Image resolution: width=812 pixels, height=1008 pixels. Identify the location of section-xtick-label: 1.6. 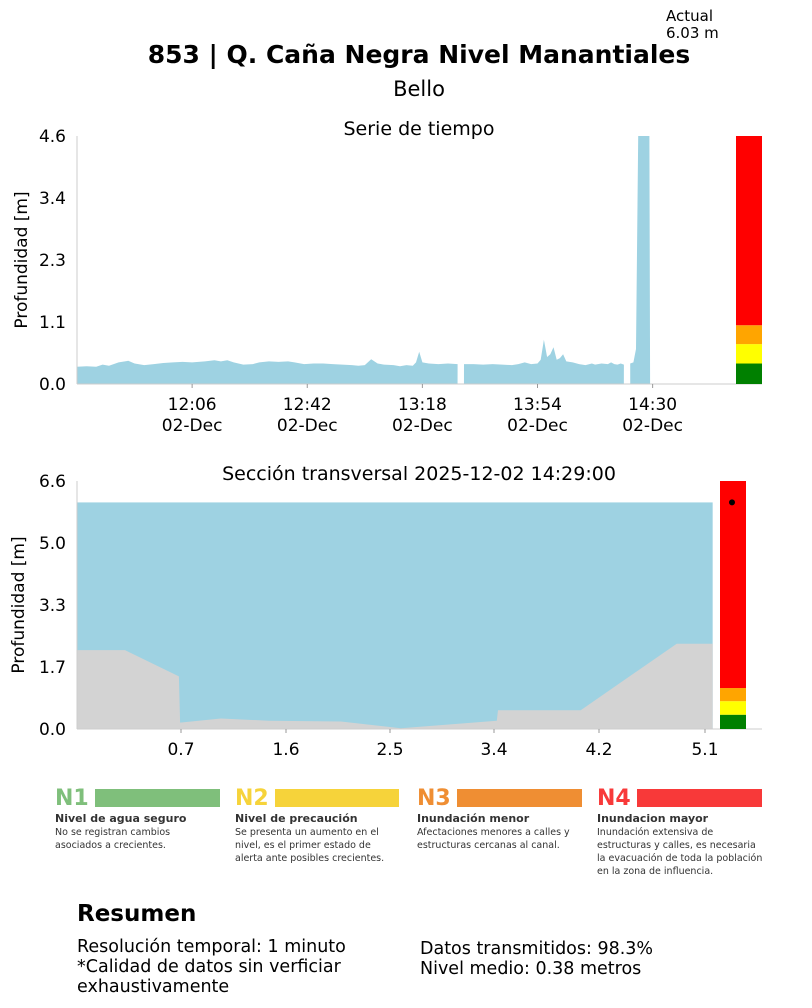
(285, 750).